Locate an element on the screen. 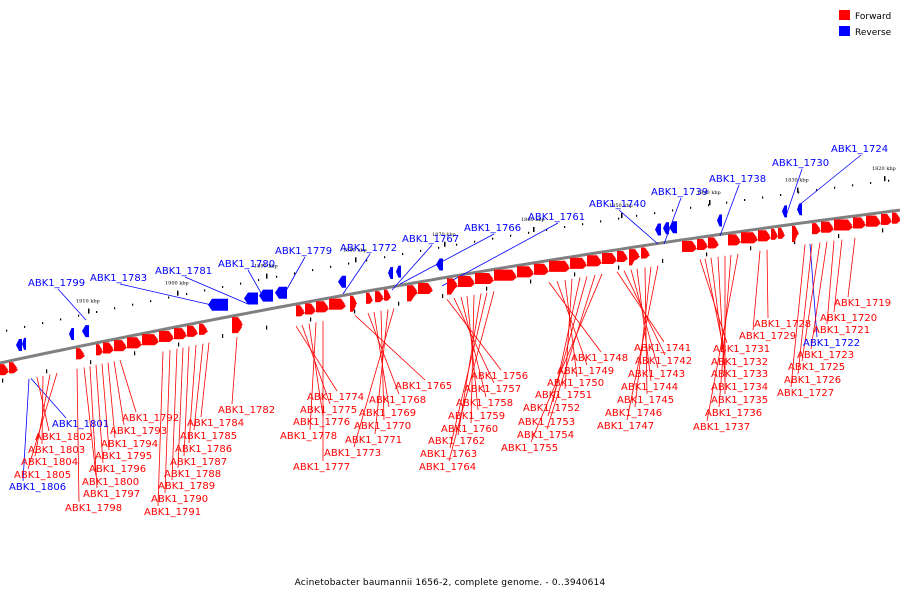 The image size is (900, 600). middle-gene-label: ABK1_1749 is located at coordinates (585, 371).